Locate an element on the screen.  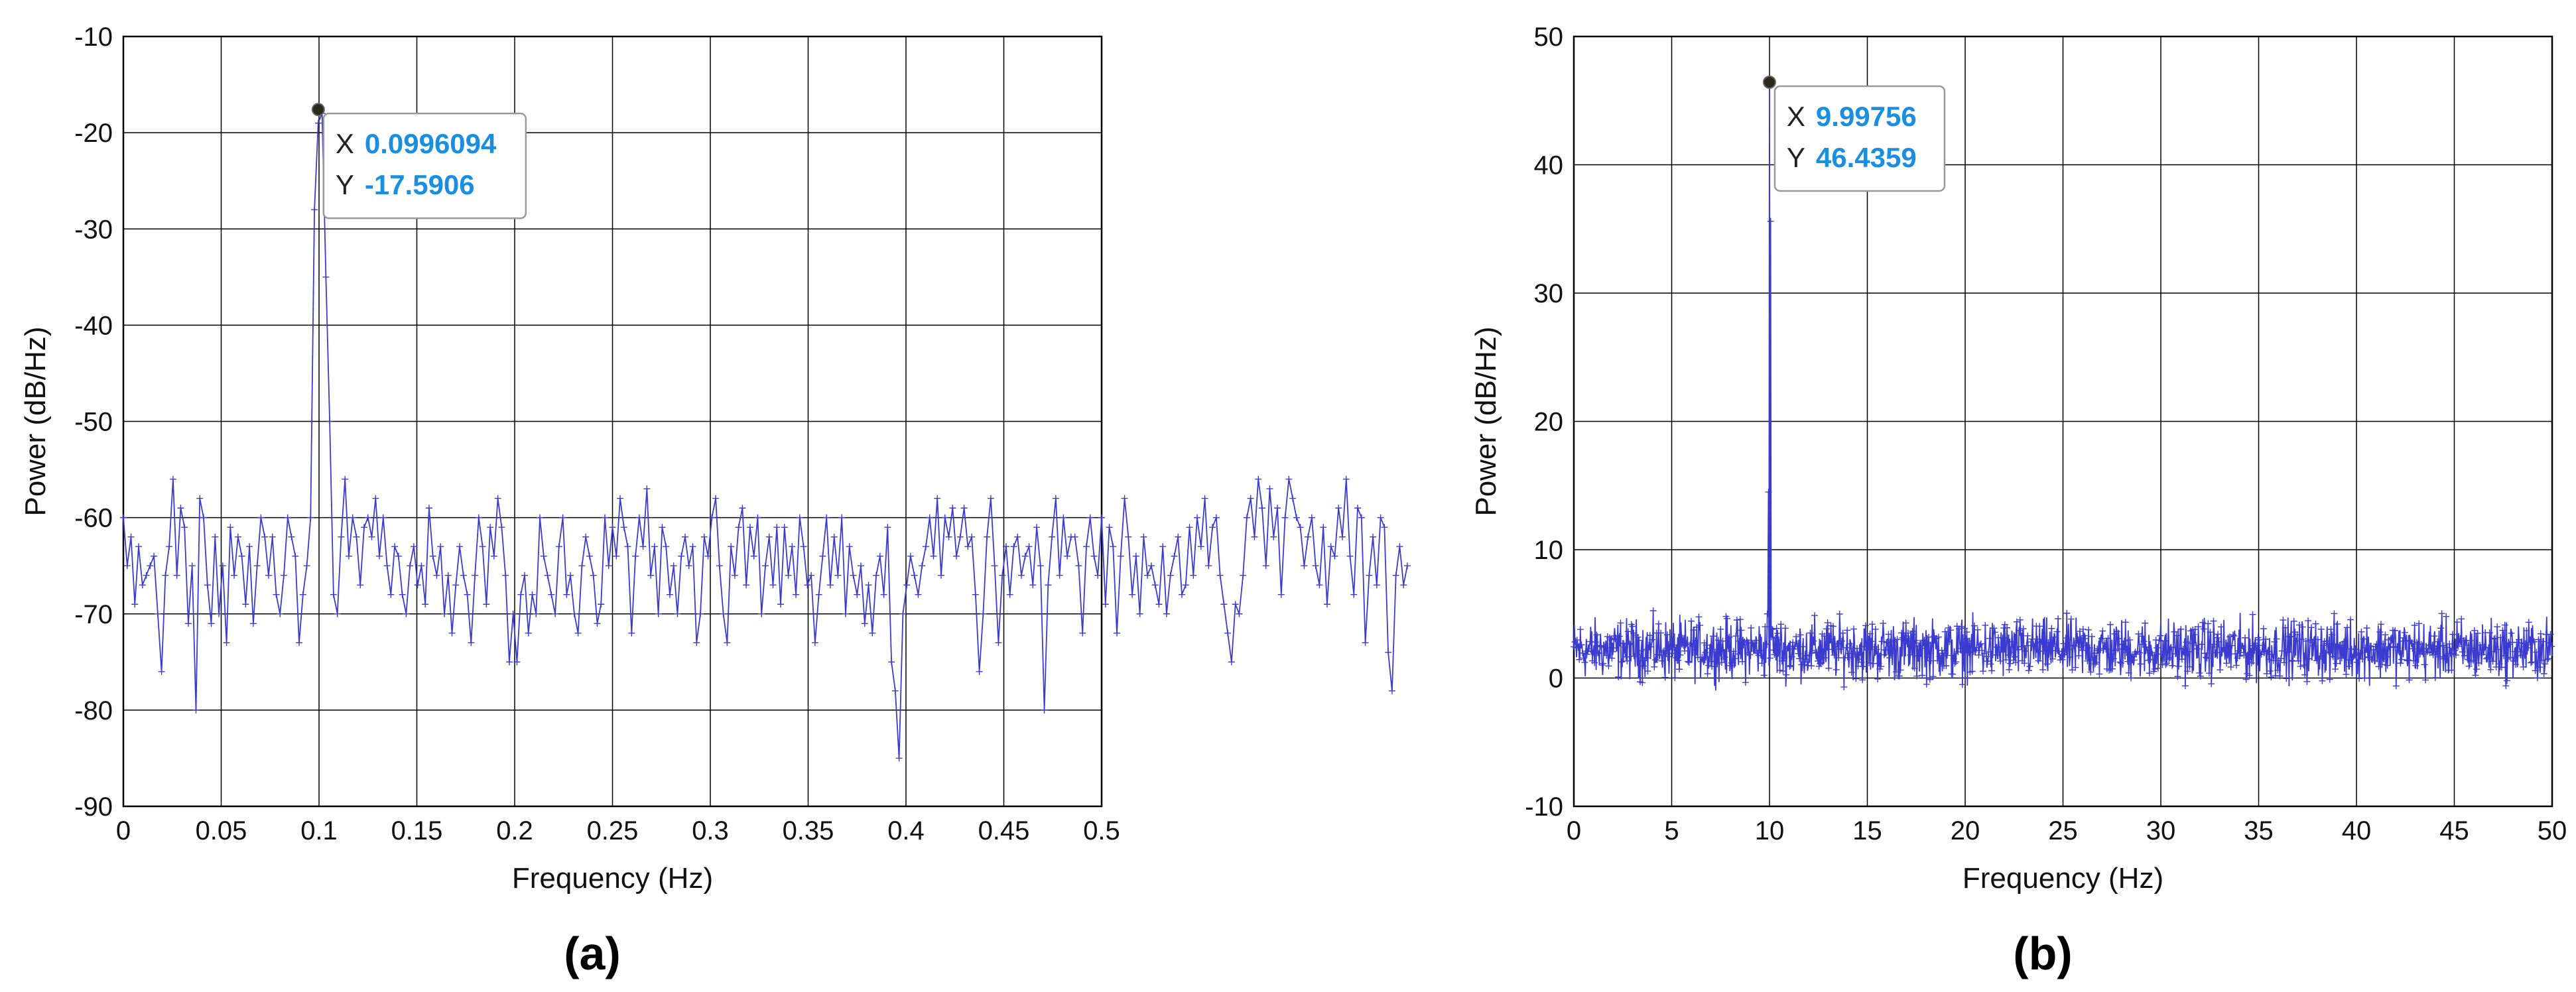
datatip-marker-b is located at coordinates (1769, 82).